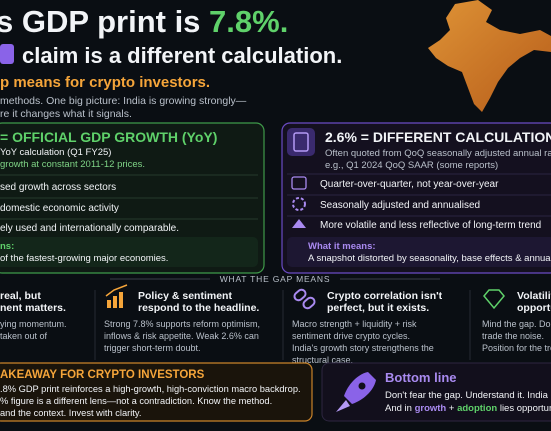  Describe the element at coordinates (342, 246) in the screenshot. I see `meaning-label: What it means:` at that location.